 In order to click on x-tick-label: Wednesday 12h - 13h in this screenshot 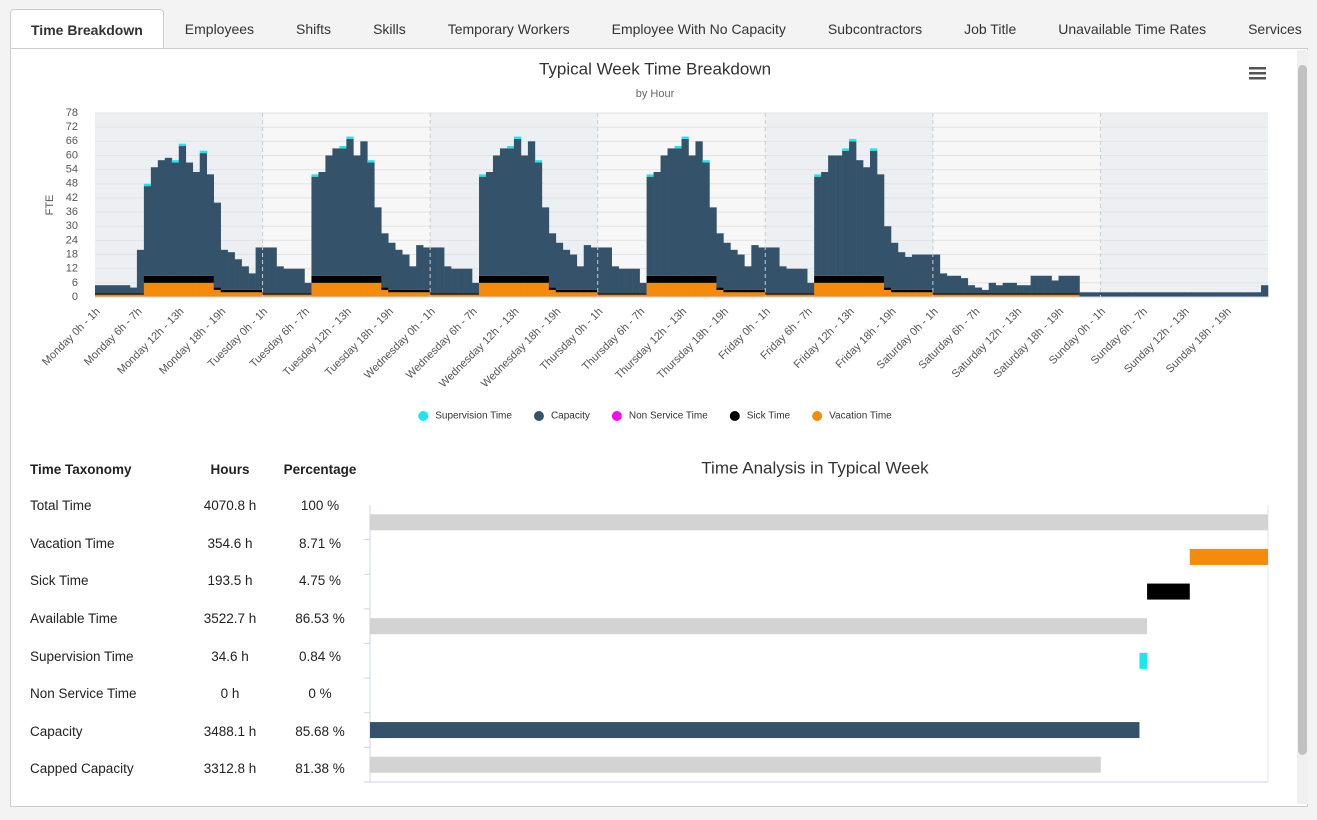, I will do `click(479, 348)`.